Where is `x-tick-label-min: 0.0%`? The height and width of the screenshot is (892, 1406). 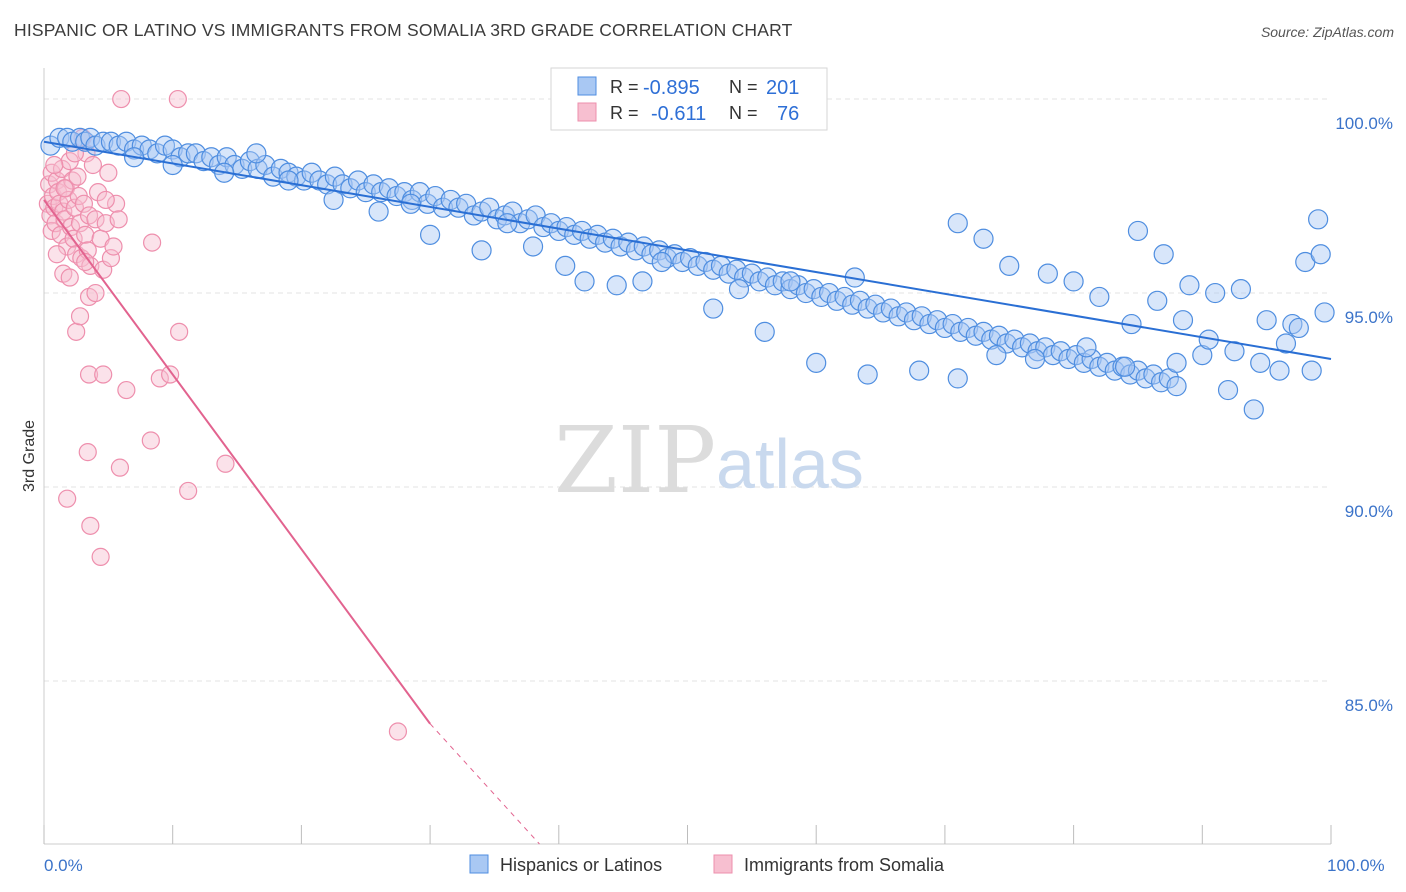 x-tick-label-min: 0.0% is located at coordinates (63, 865).